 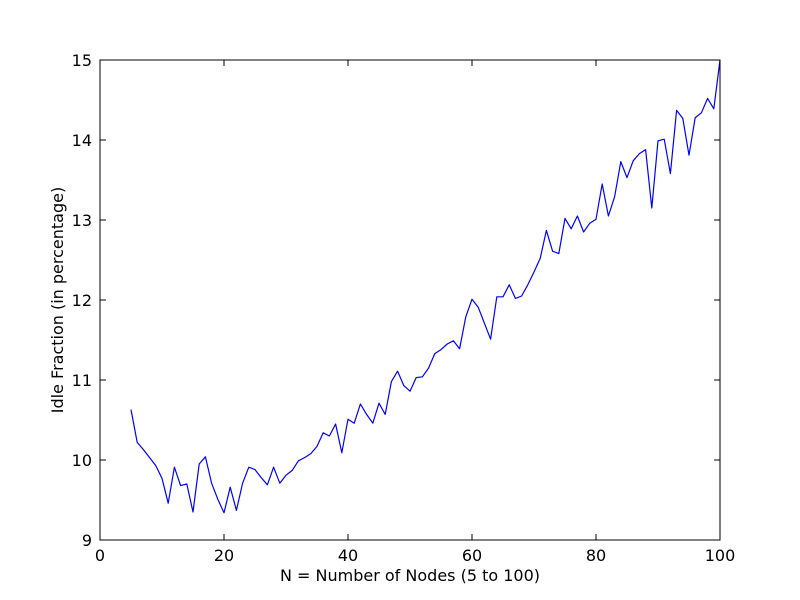 What do you see at coordinates (57, 300) in the screenshot?
I see `y-axis-label: Idle Fraction (in percentage)` at bounding box center [57, 300].